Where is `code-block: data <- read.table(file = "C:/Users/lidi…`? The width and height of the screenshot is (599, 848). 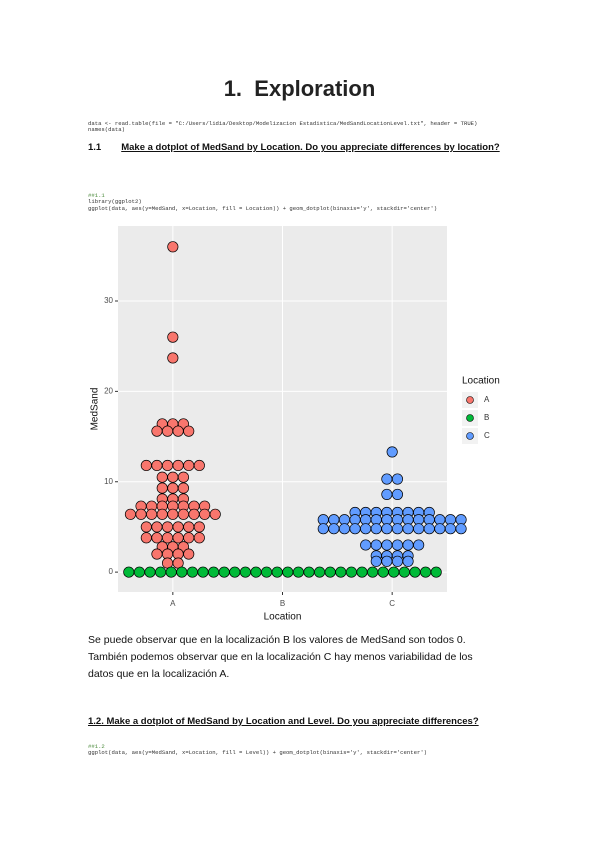 code-block: data <- read.table(file = "C:/Users/lidi… is located at coordinates (282, 127).